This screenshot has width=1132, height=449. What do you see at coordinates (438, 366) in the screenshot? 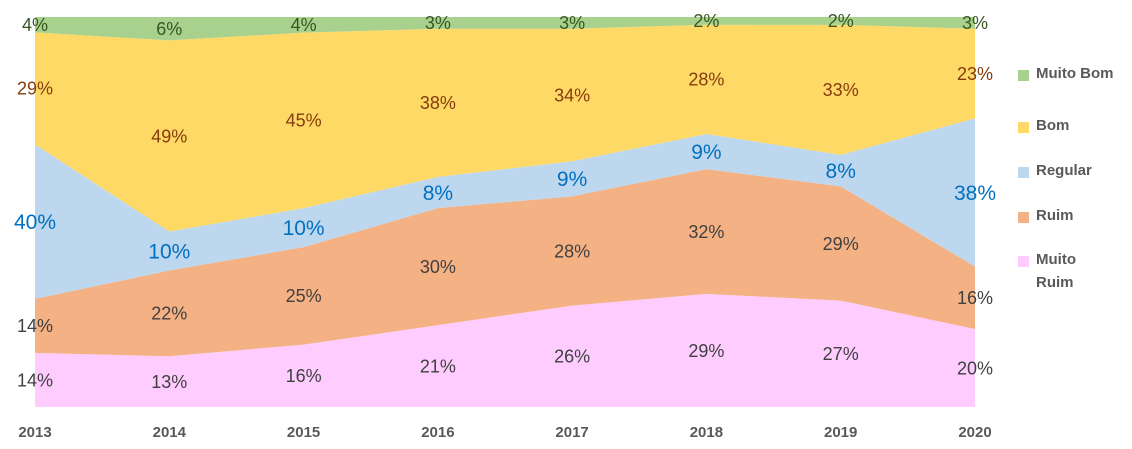
I see `data-label-muito-ruim-2016: 21%` at bounding box center [438, 366].